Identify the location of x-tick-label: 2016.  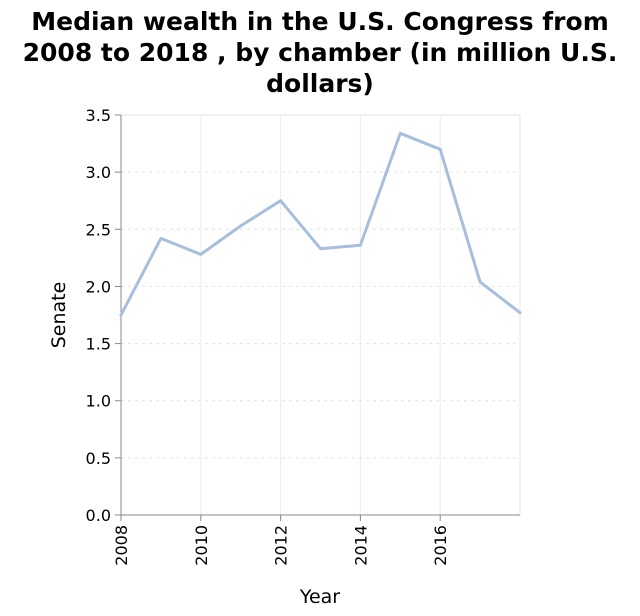
(440, 545).